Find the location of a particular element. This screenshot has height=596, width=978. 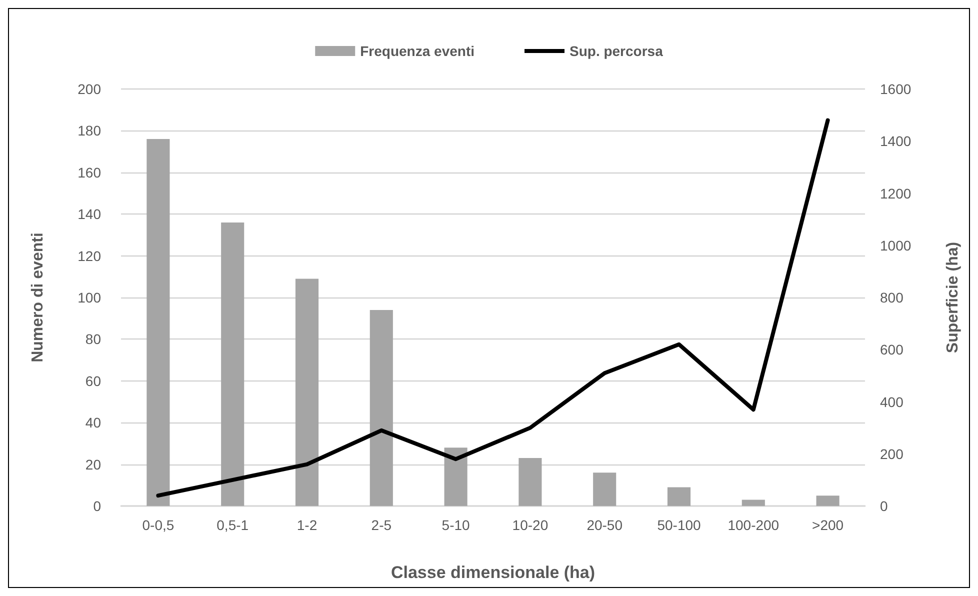

x-tick-label: 100-200 is located at coordinates (754, 525).